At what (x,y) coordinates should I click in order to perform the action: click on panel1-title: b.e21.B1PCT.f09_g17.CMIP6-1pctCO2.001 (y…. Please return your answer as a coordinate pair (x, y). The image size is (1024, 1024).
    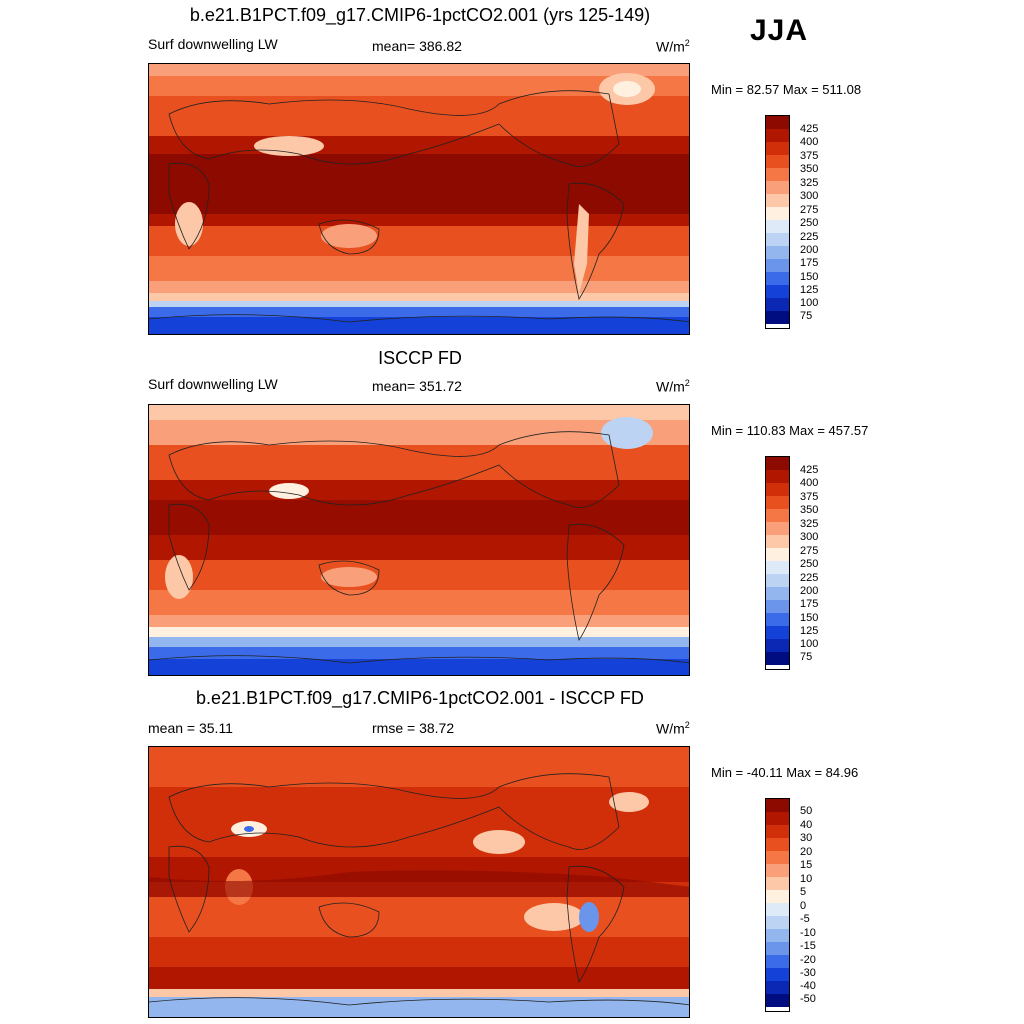
    Looking at the image, I should click on (420, 15).